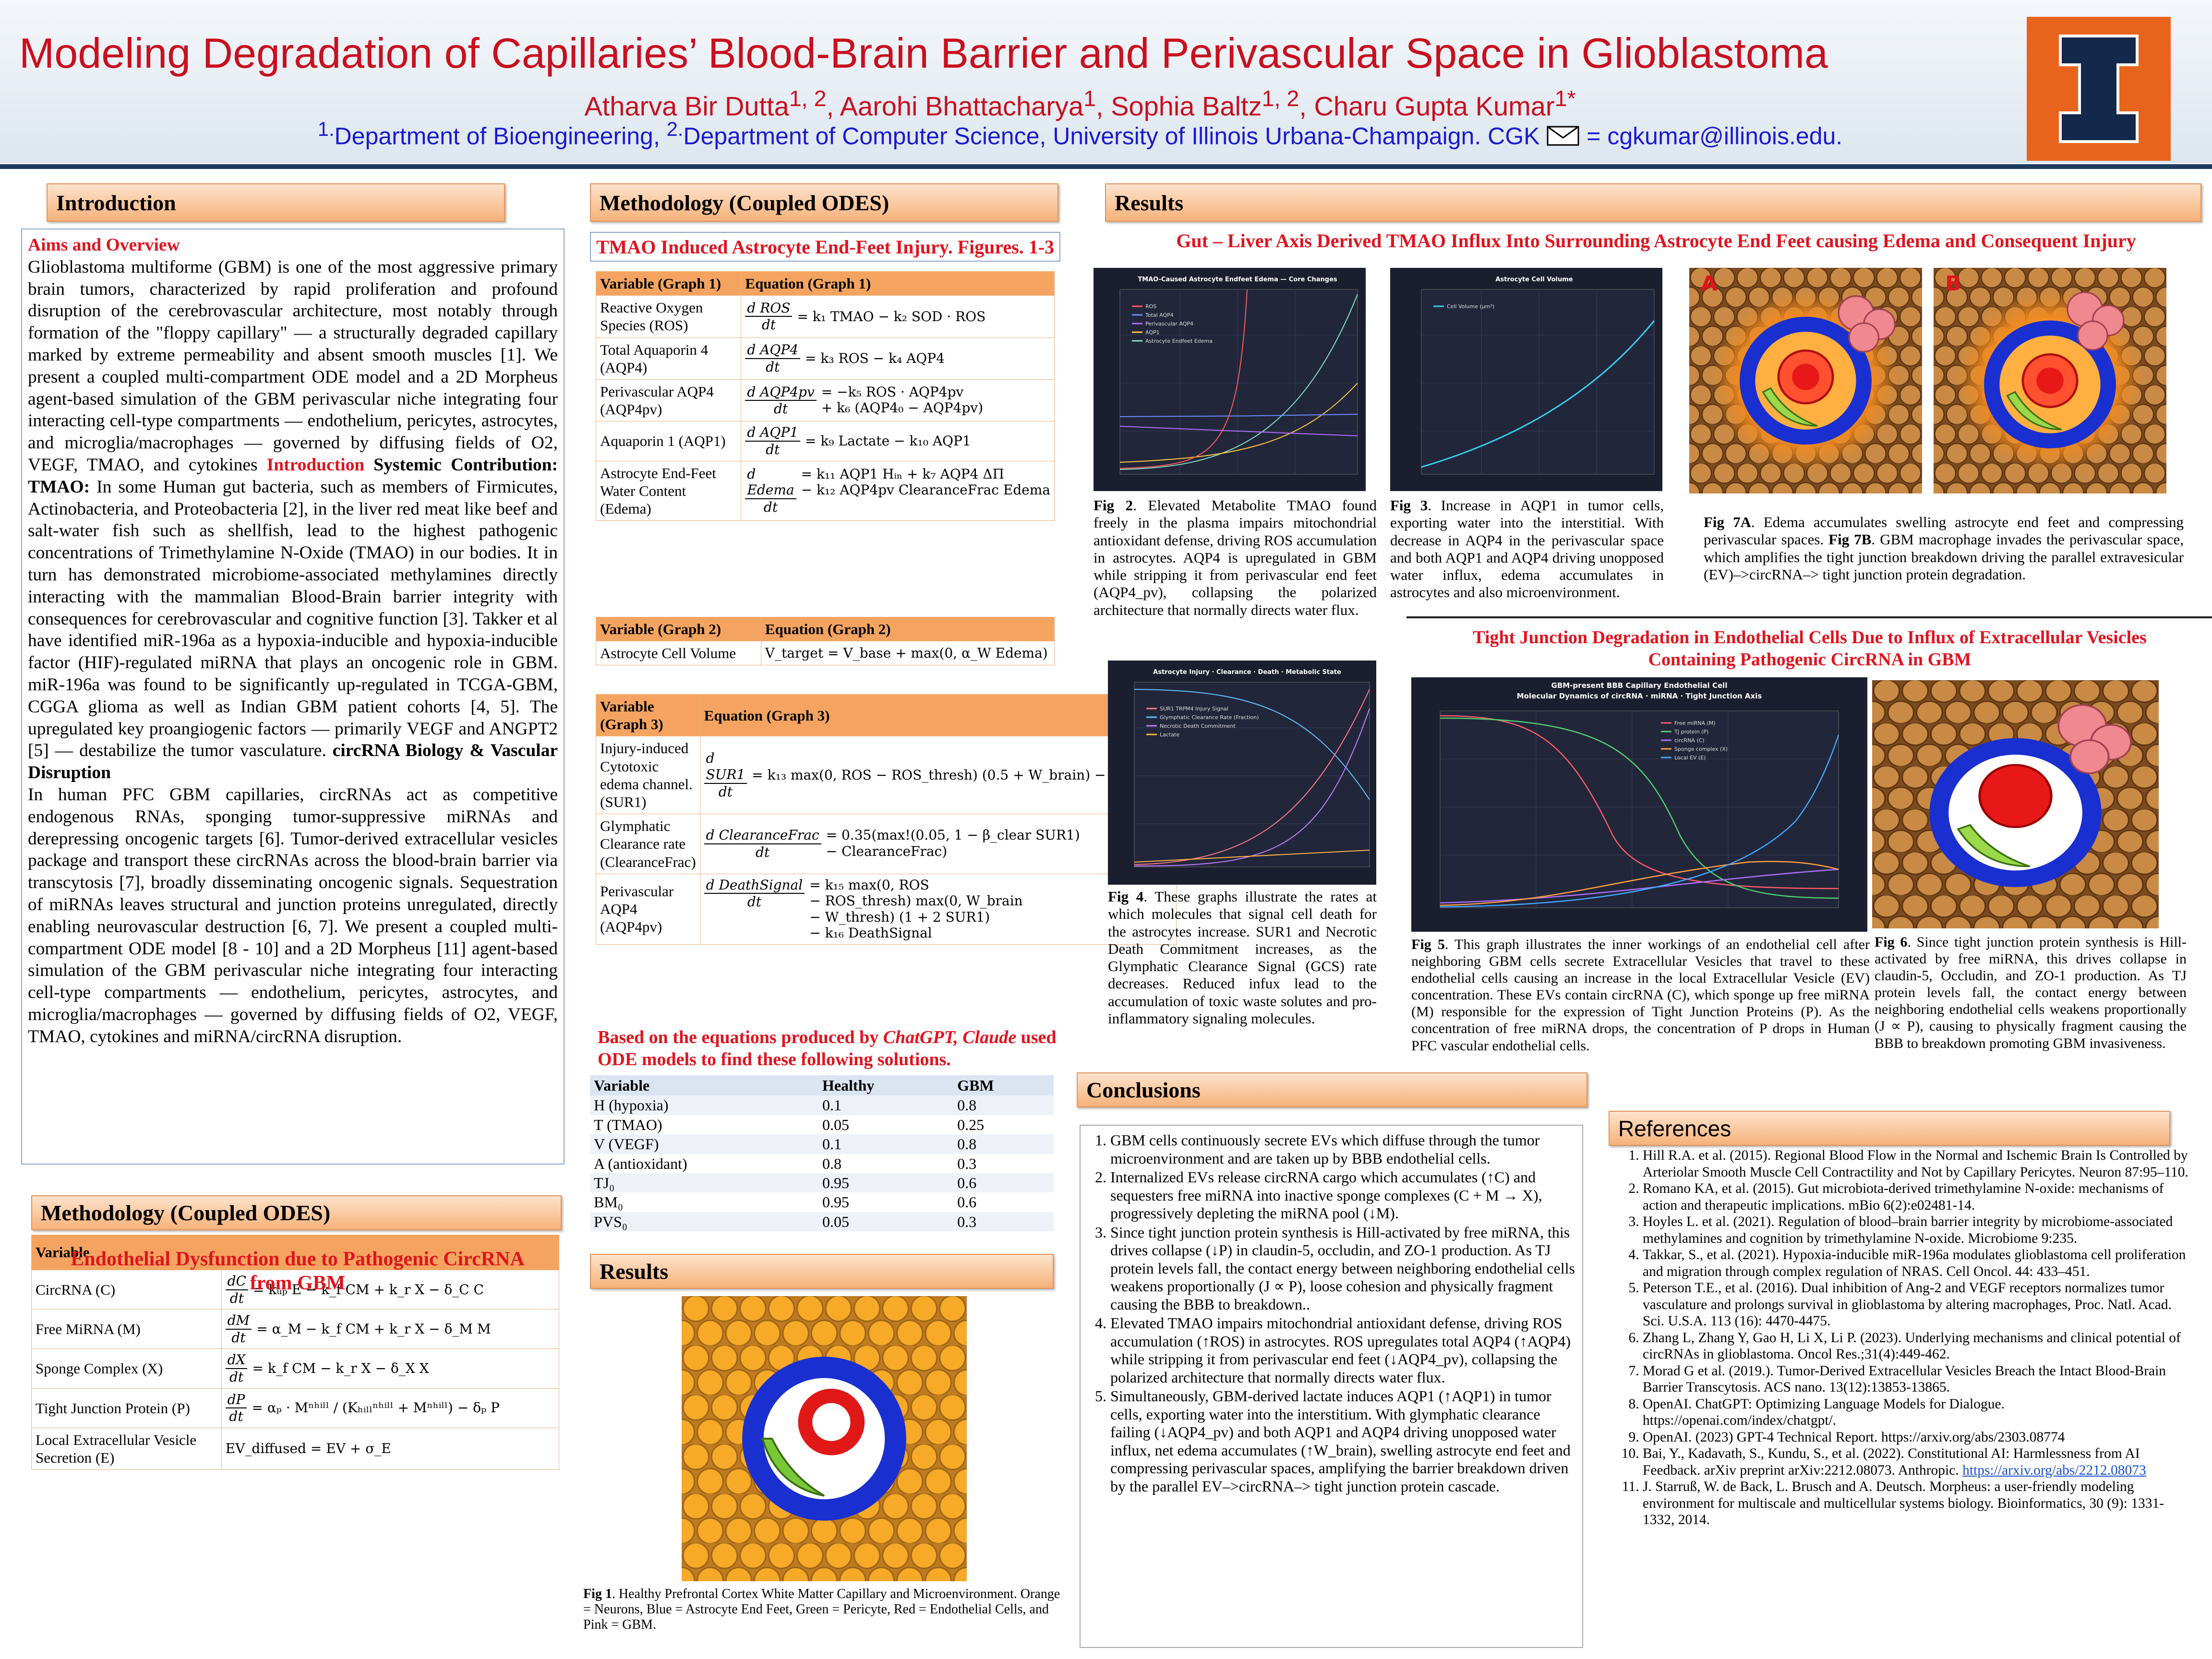  Describe the element at coordinates (825, 629) in the screenshot. I see `table-header: Variable (Graph 2) Equation (Graph 2)` at that location.